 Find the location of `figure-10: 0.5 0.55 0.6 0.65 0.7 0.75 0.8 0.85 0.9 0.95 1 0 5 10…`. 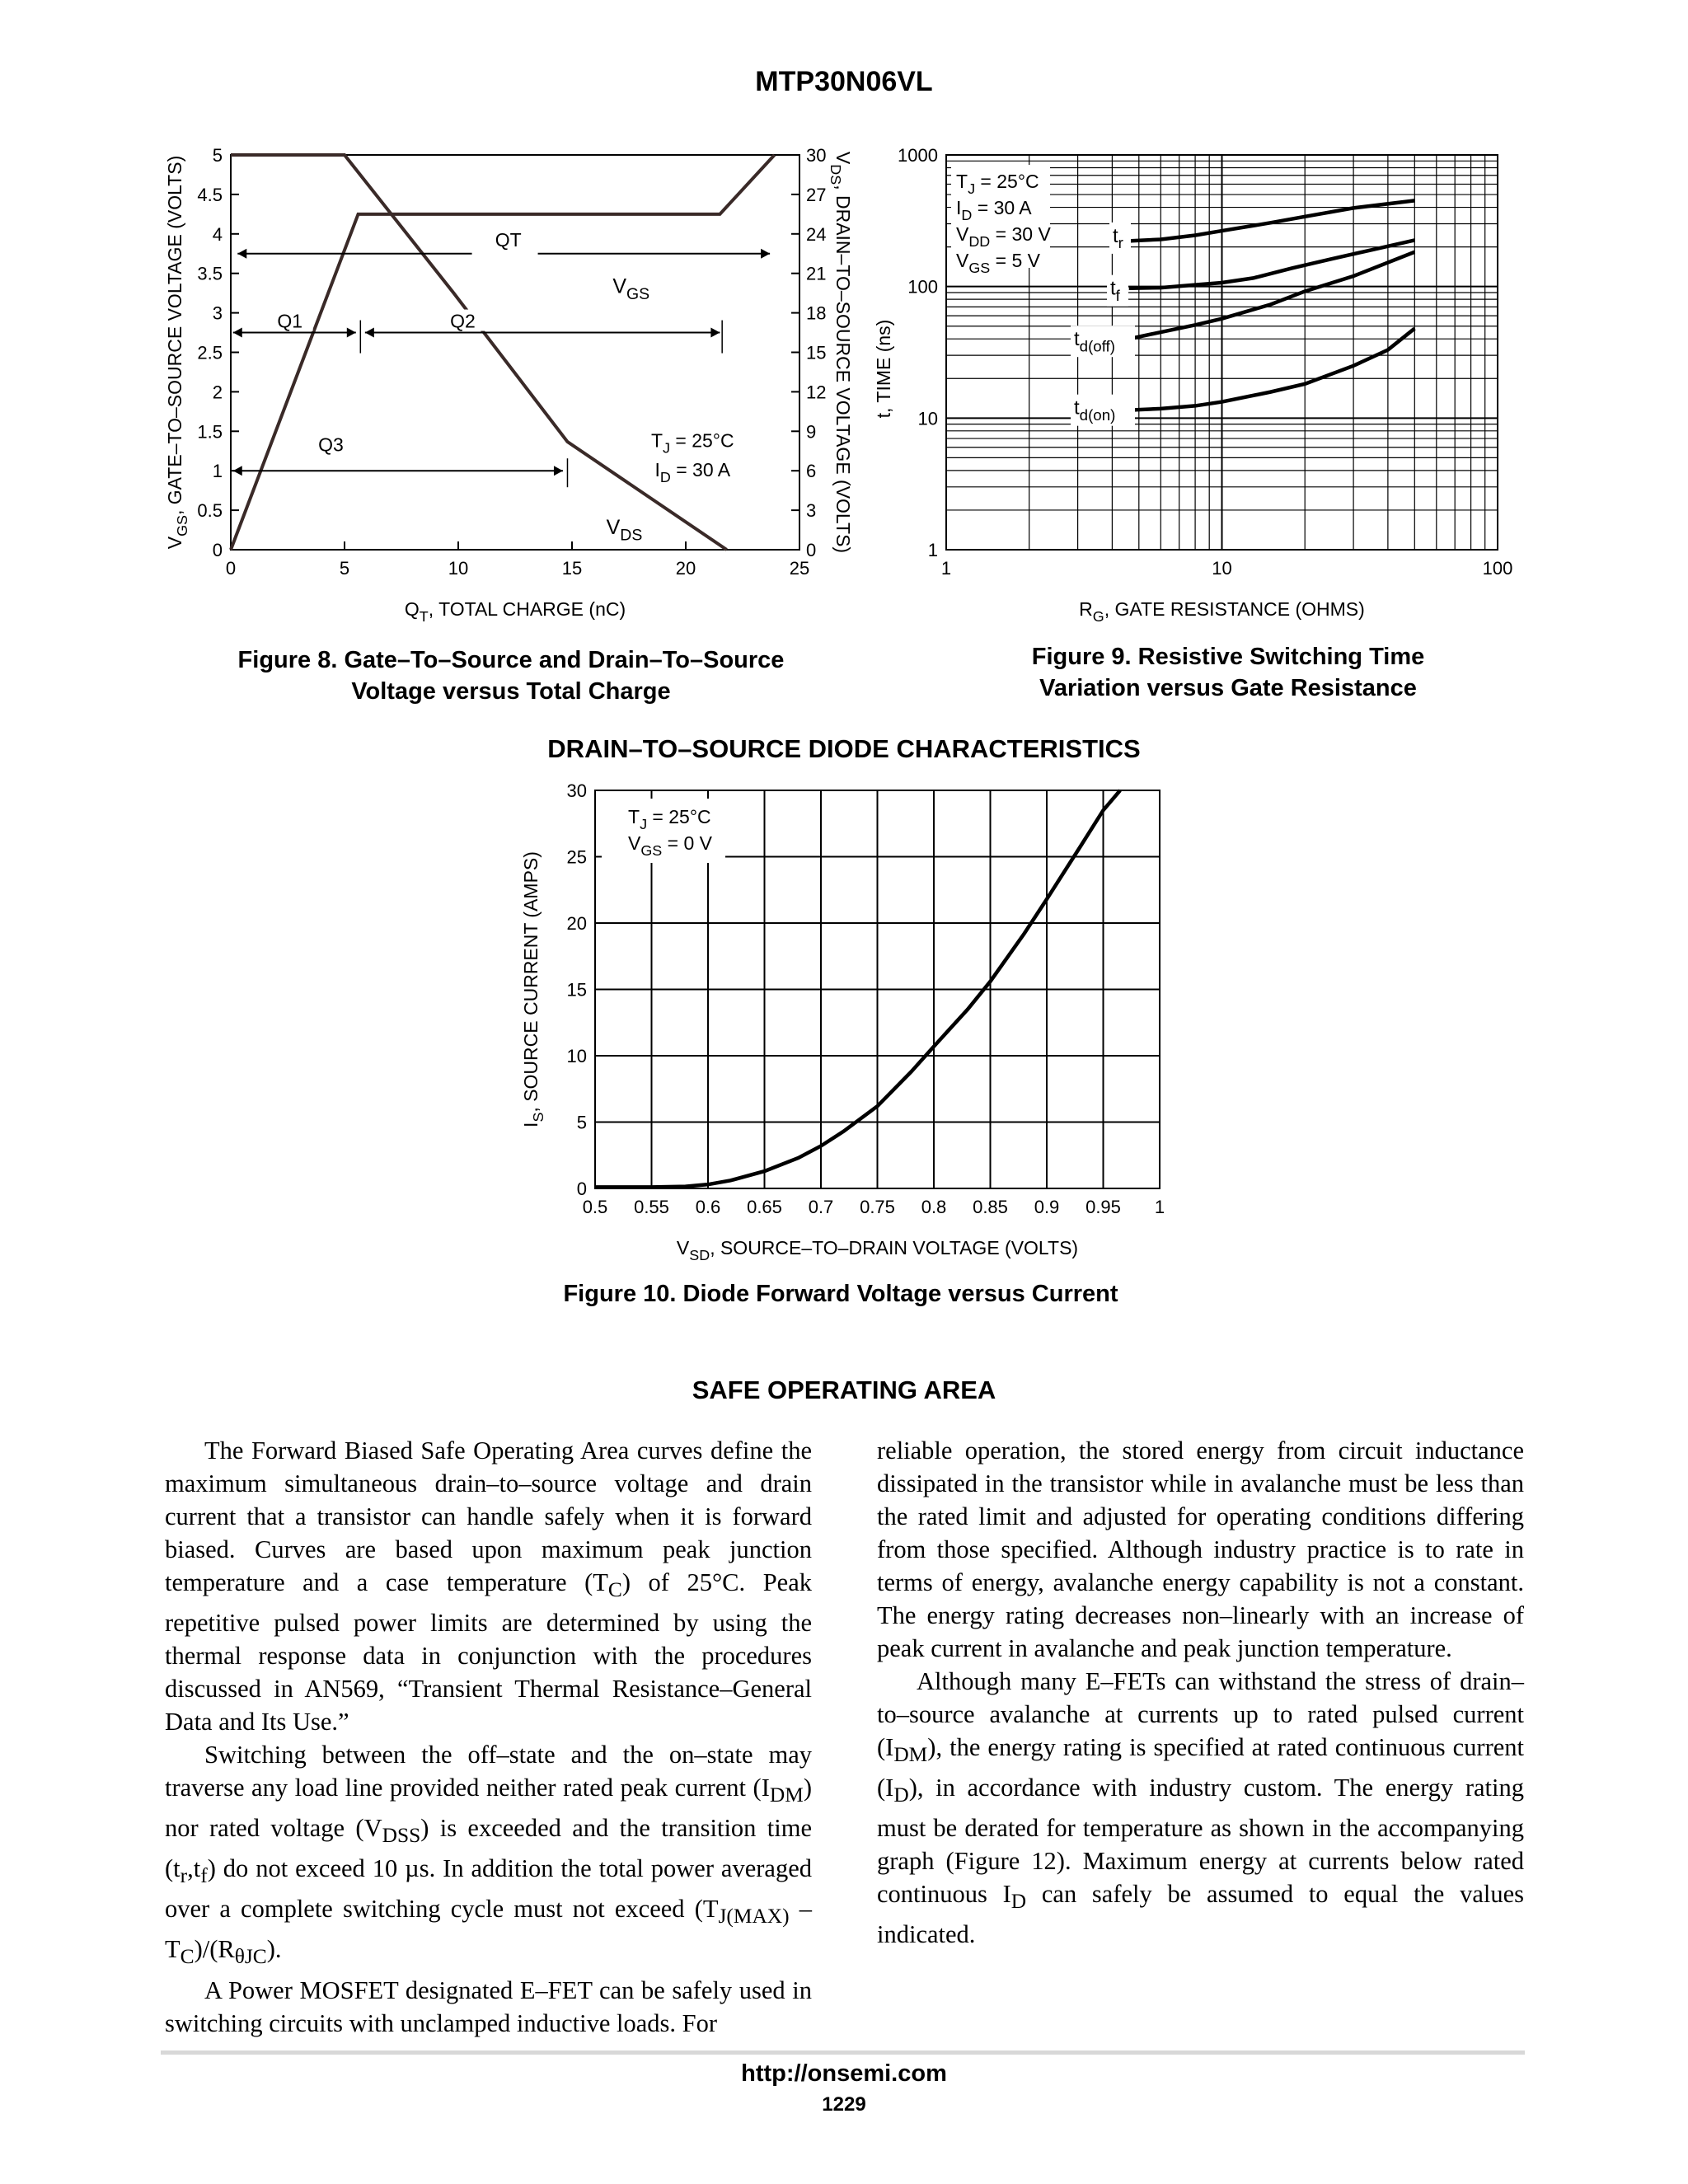

figure-10: 0.5 0.55 0.6 0.65 0.7 0.75 0.8 0.85 0.9 0.95 1 0 5 10… is located at coordinates (842, 1021).